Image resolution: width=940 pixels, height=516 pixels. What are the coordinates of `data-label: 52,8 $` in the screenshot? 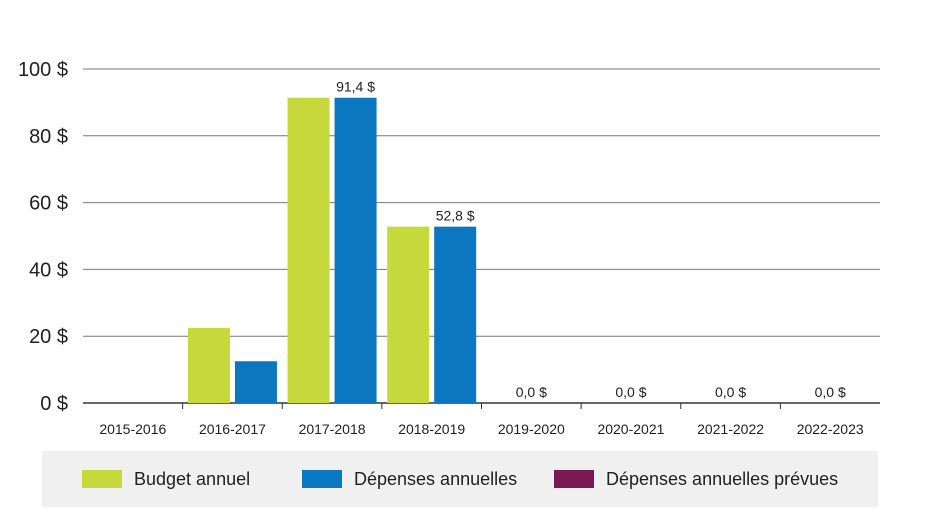 It's located at (455, 216).